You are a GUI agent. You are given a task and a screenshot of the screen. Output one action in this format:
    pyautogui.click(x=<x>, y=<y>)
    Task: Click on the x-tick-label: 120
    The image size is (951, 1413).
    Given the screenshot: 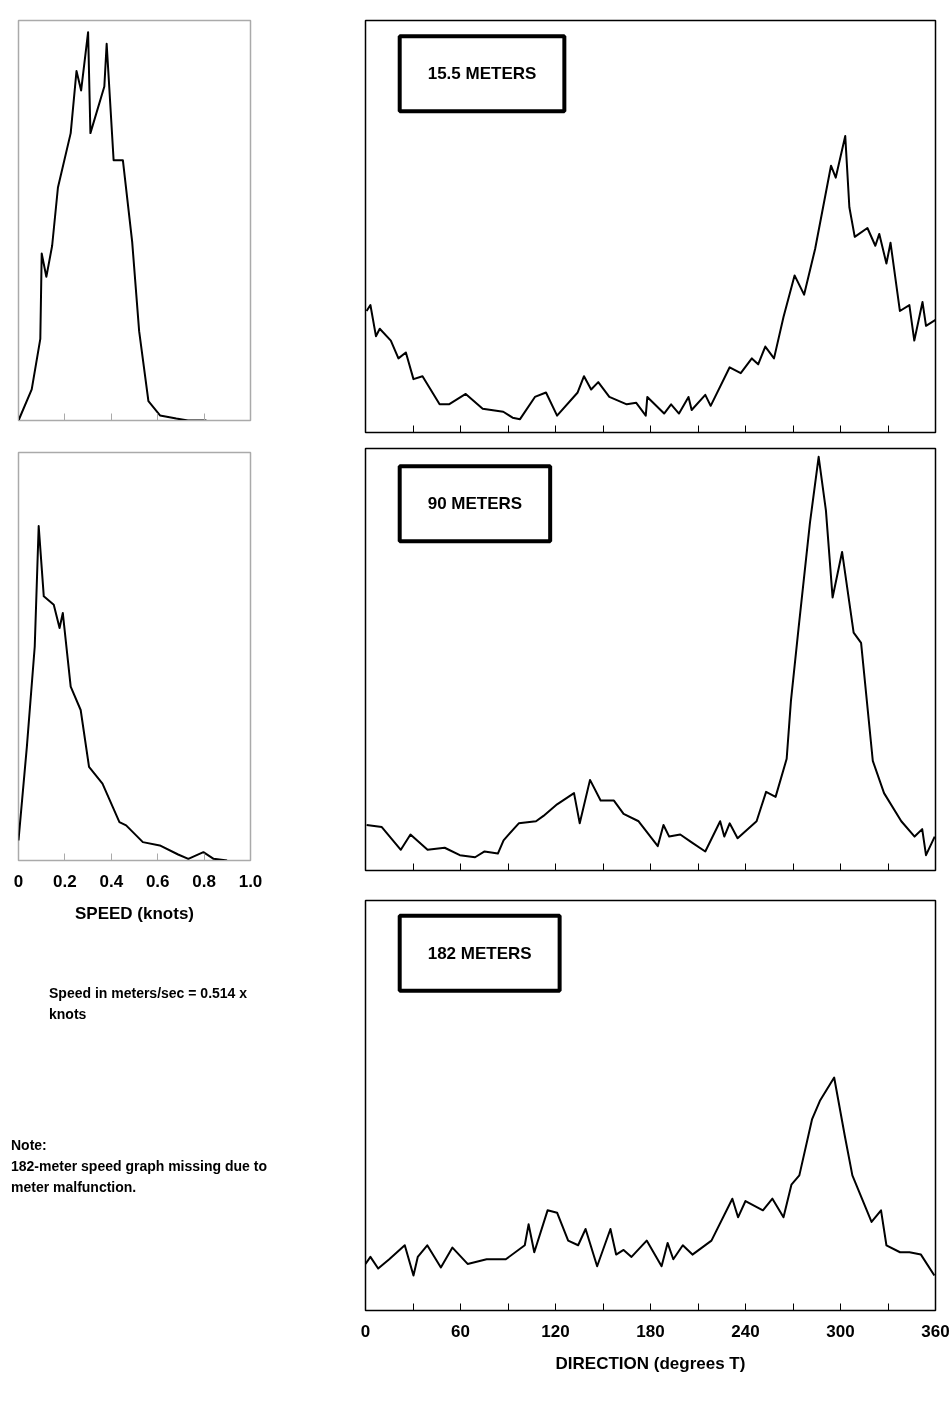 What is the action you would take?
    pyautogui.click(x=555, y=1331)
    